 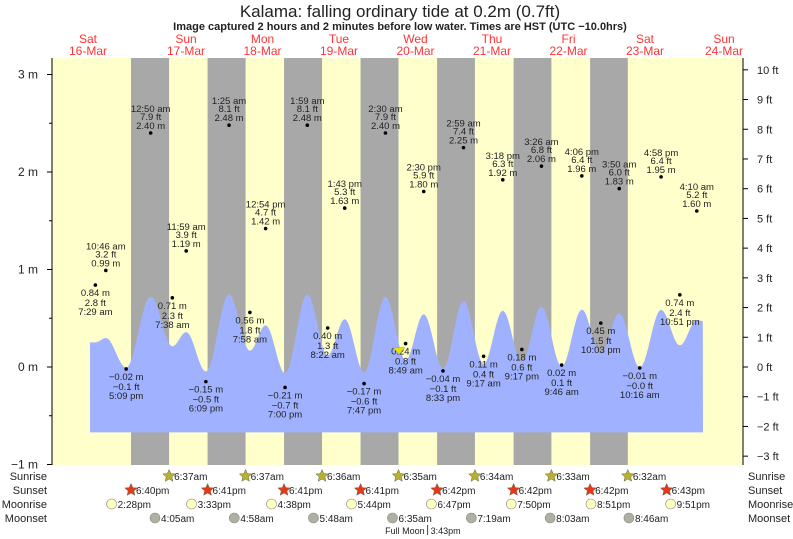 I want to click on extreme-m: 1.80 m, so click(x=423, y=185).